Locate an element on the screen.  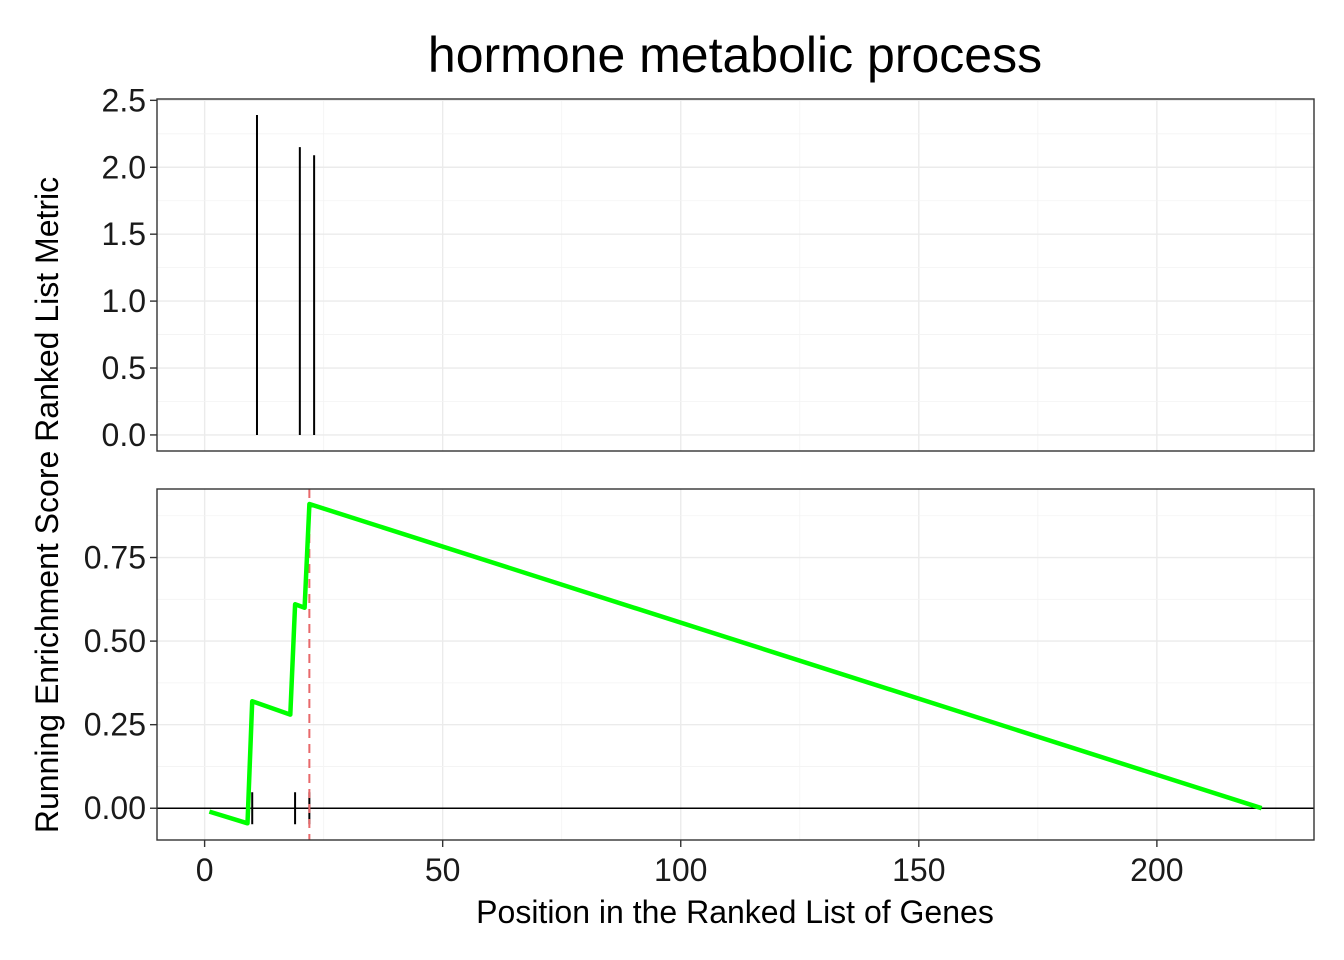
x-tick-label: 0 is located at coordinates (205, 870).